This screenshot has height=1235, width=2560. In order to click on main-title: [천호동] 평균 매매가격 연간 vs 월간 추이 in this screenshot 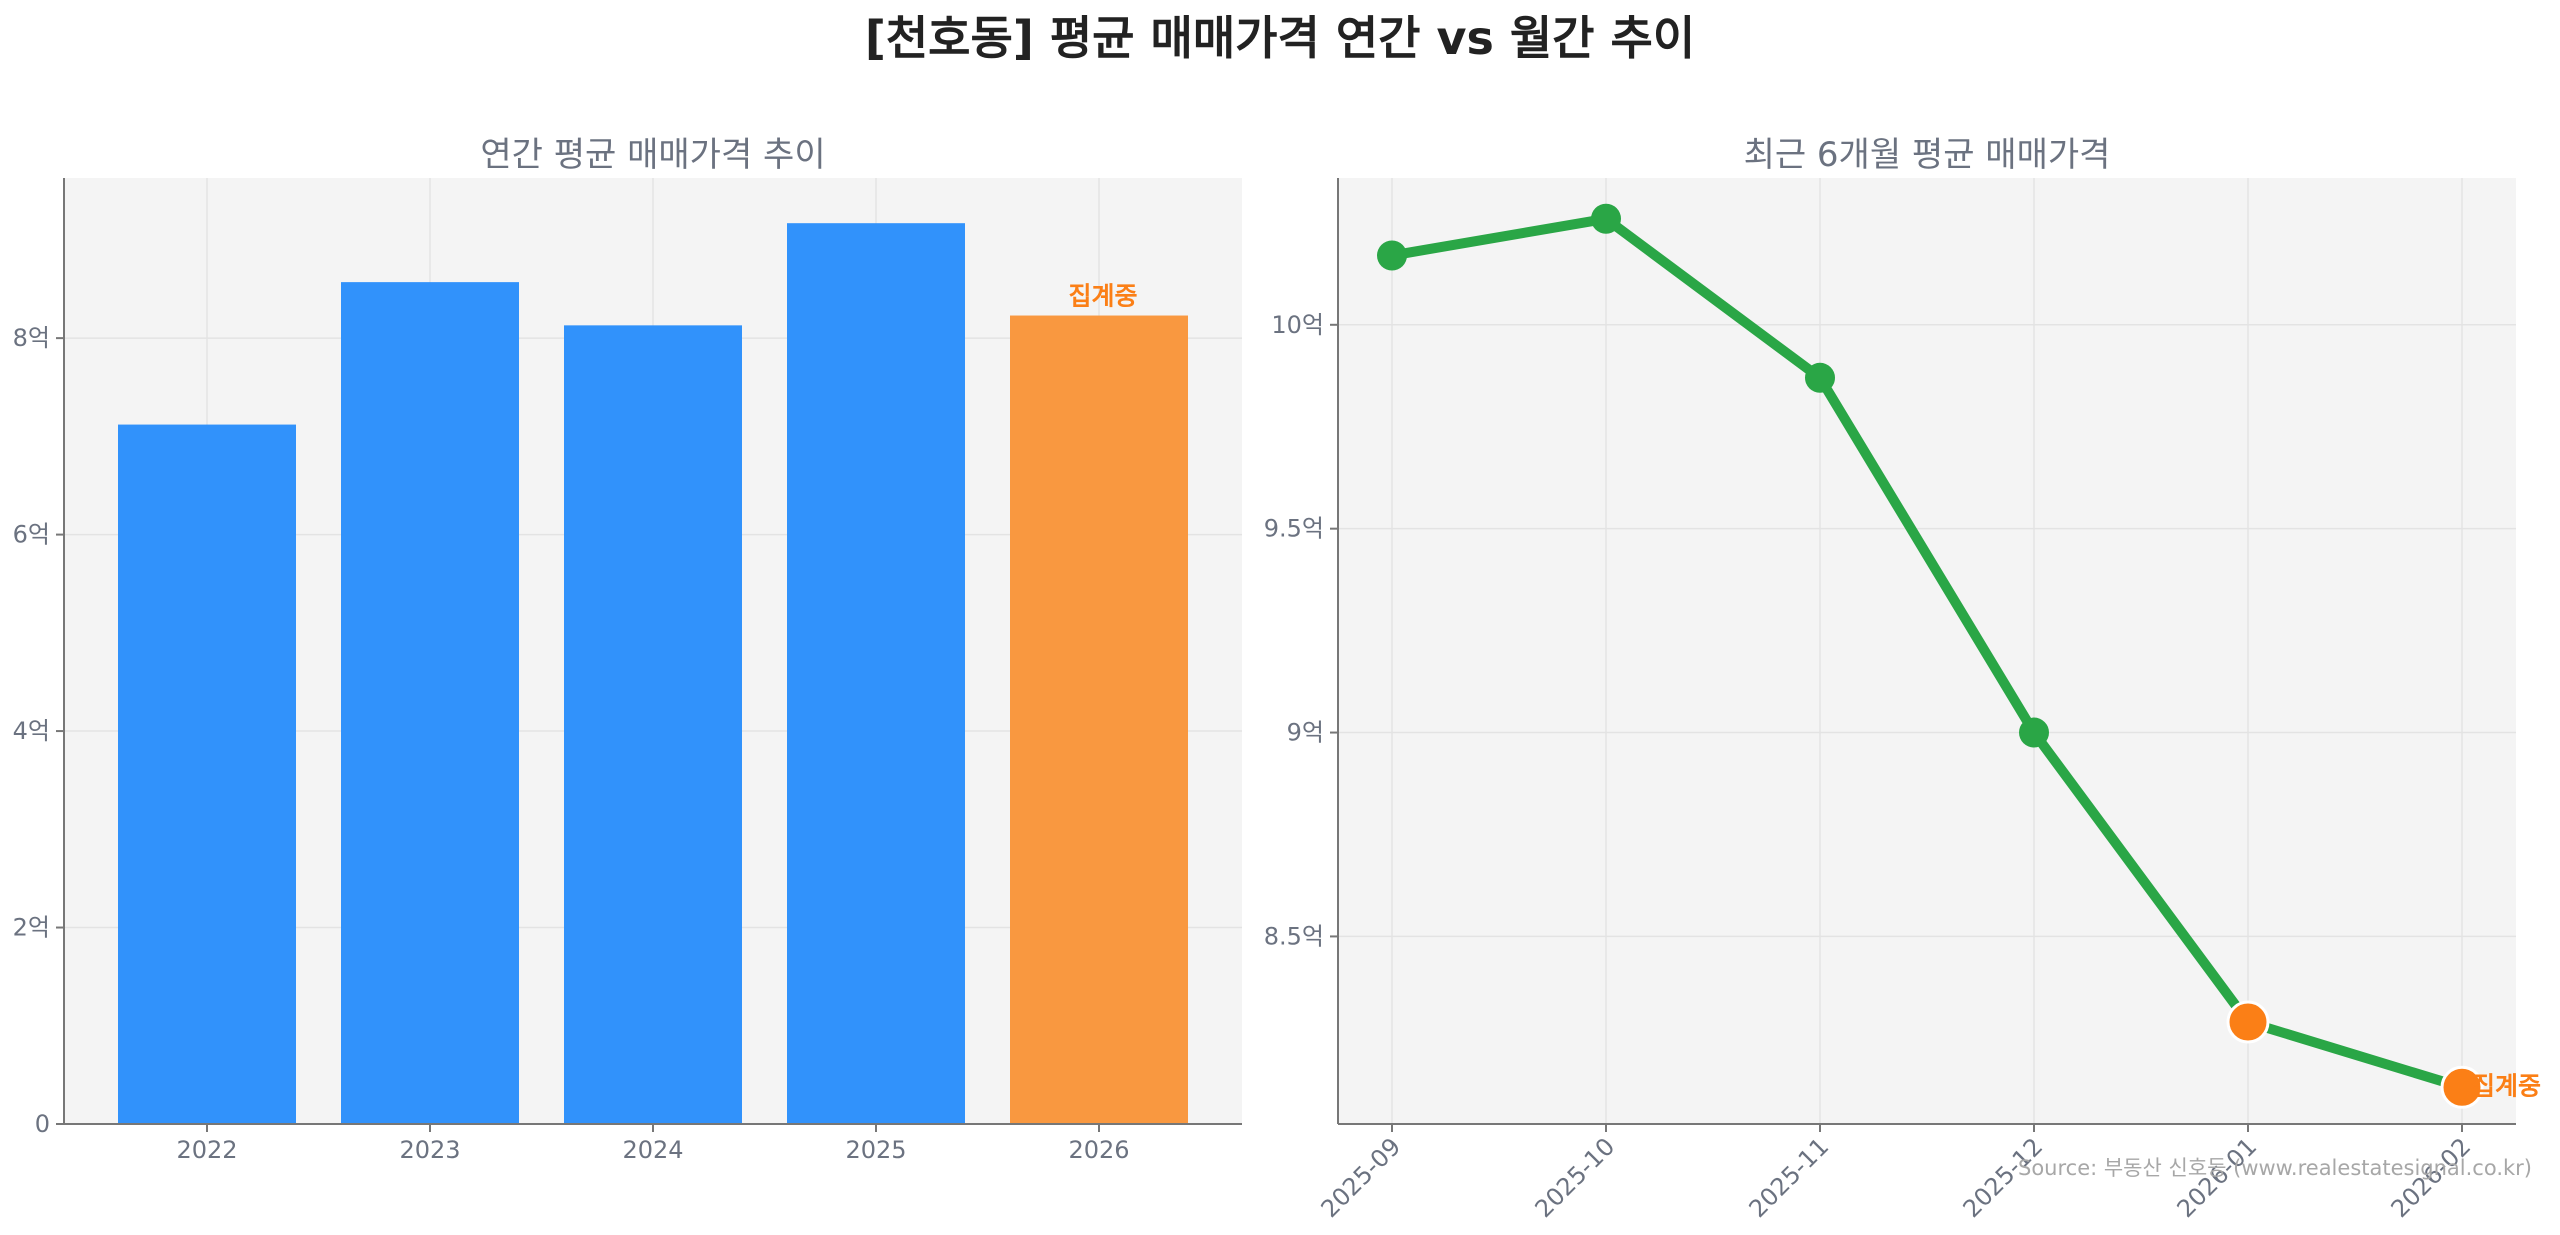, I will do `click(1280, 38)`.